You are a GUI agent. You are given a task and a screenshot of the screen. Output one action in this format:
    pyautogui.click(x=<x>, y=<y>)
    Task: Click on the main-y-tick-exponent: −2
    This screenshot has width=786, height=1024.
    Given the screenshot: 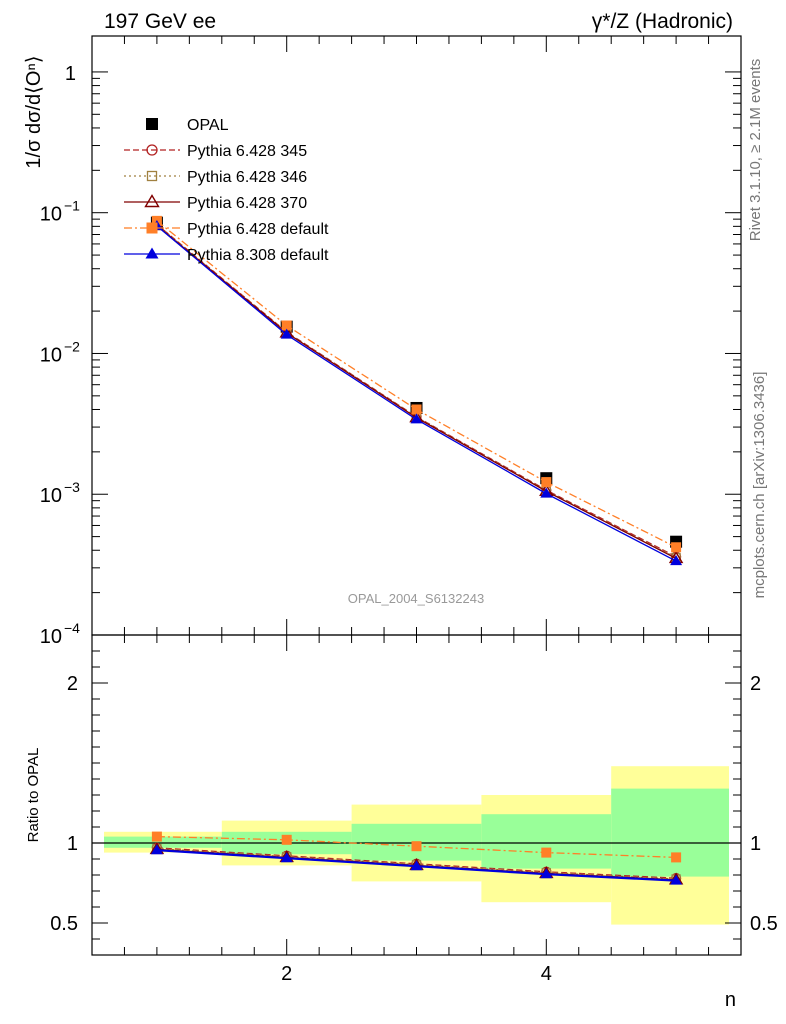 What is the action you would take?
    pyautogui.click(x=72, y=346)
    